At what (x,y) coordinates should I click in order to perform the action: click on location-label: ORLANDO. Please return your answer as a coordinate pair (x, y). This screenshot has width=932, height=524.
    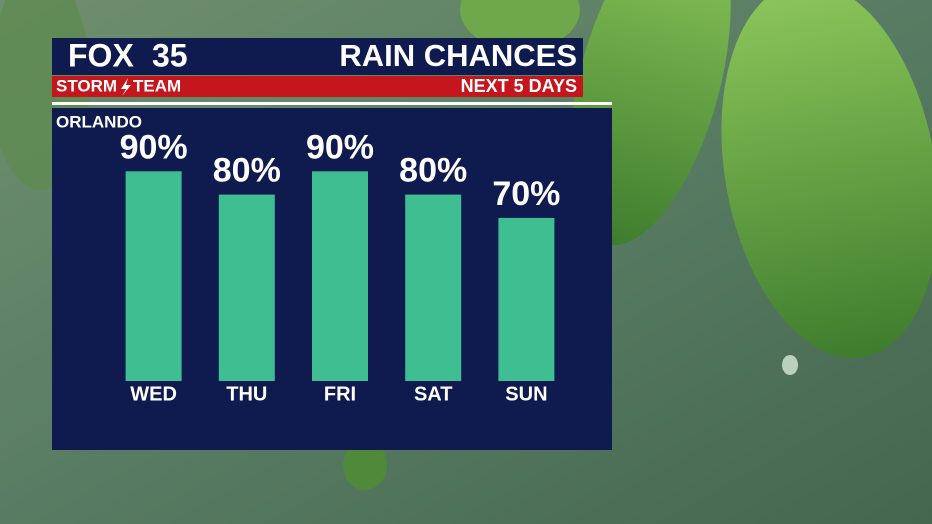
    Looking at the image, I should click on (99, 121).